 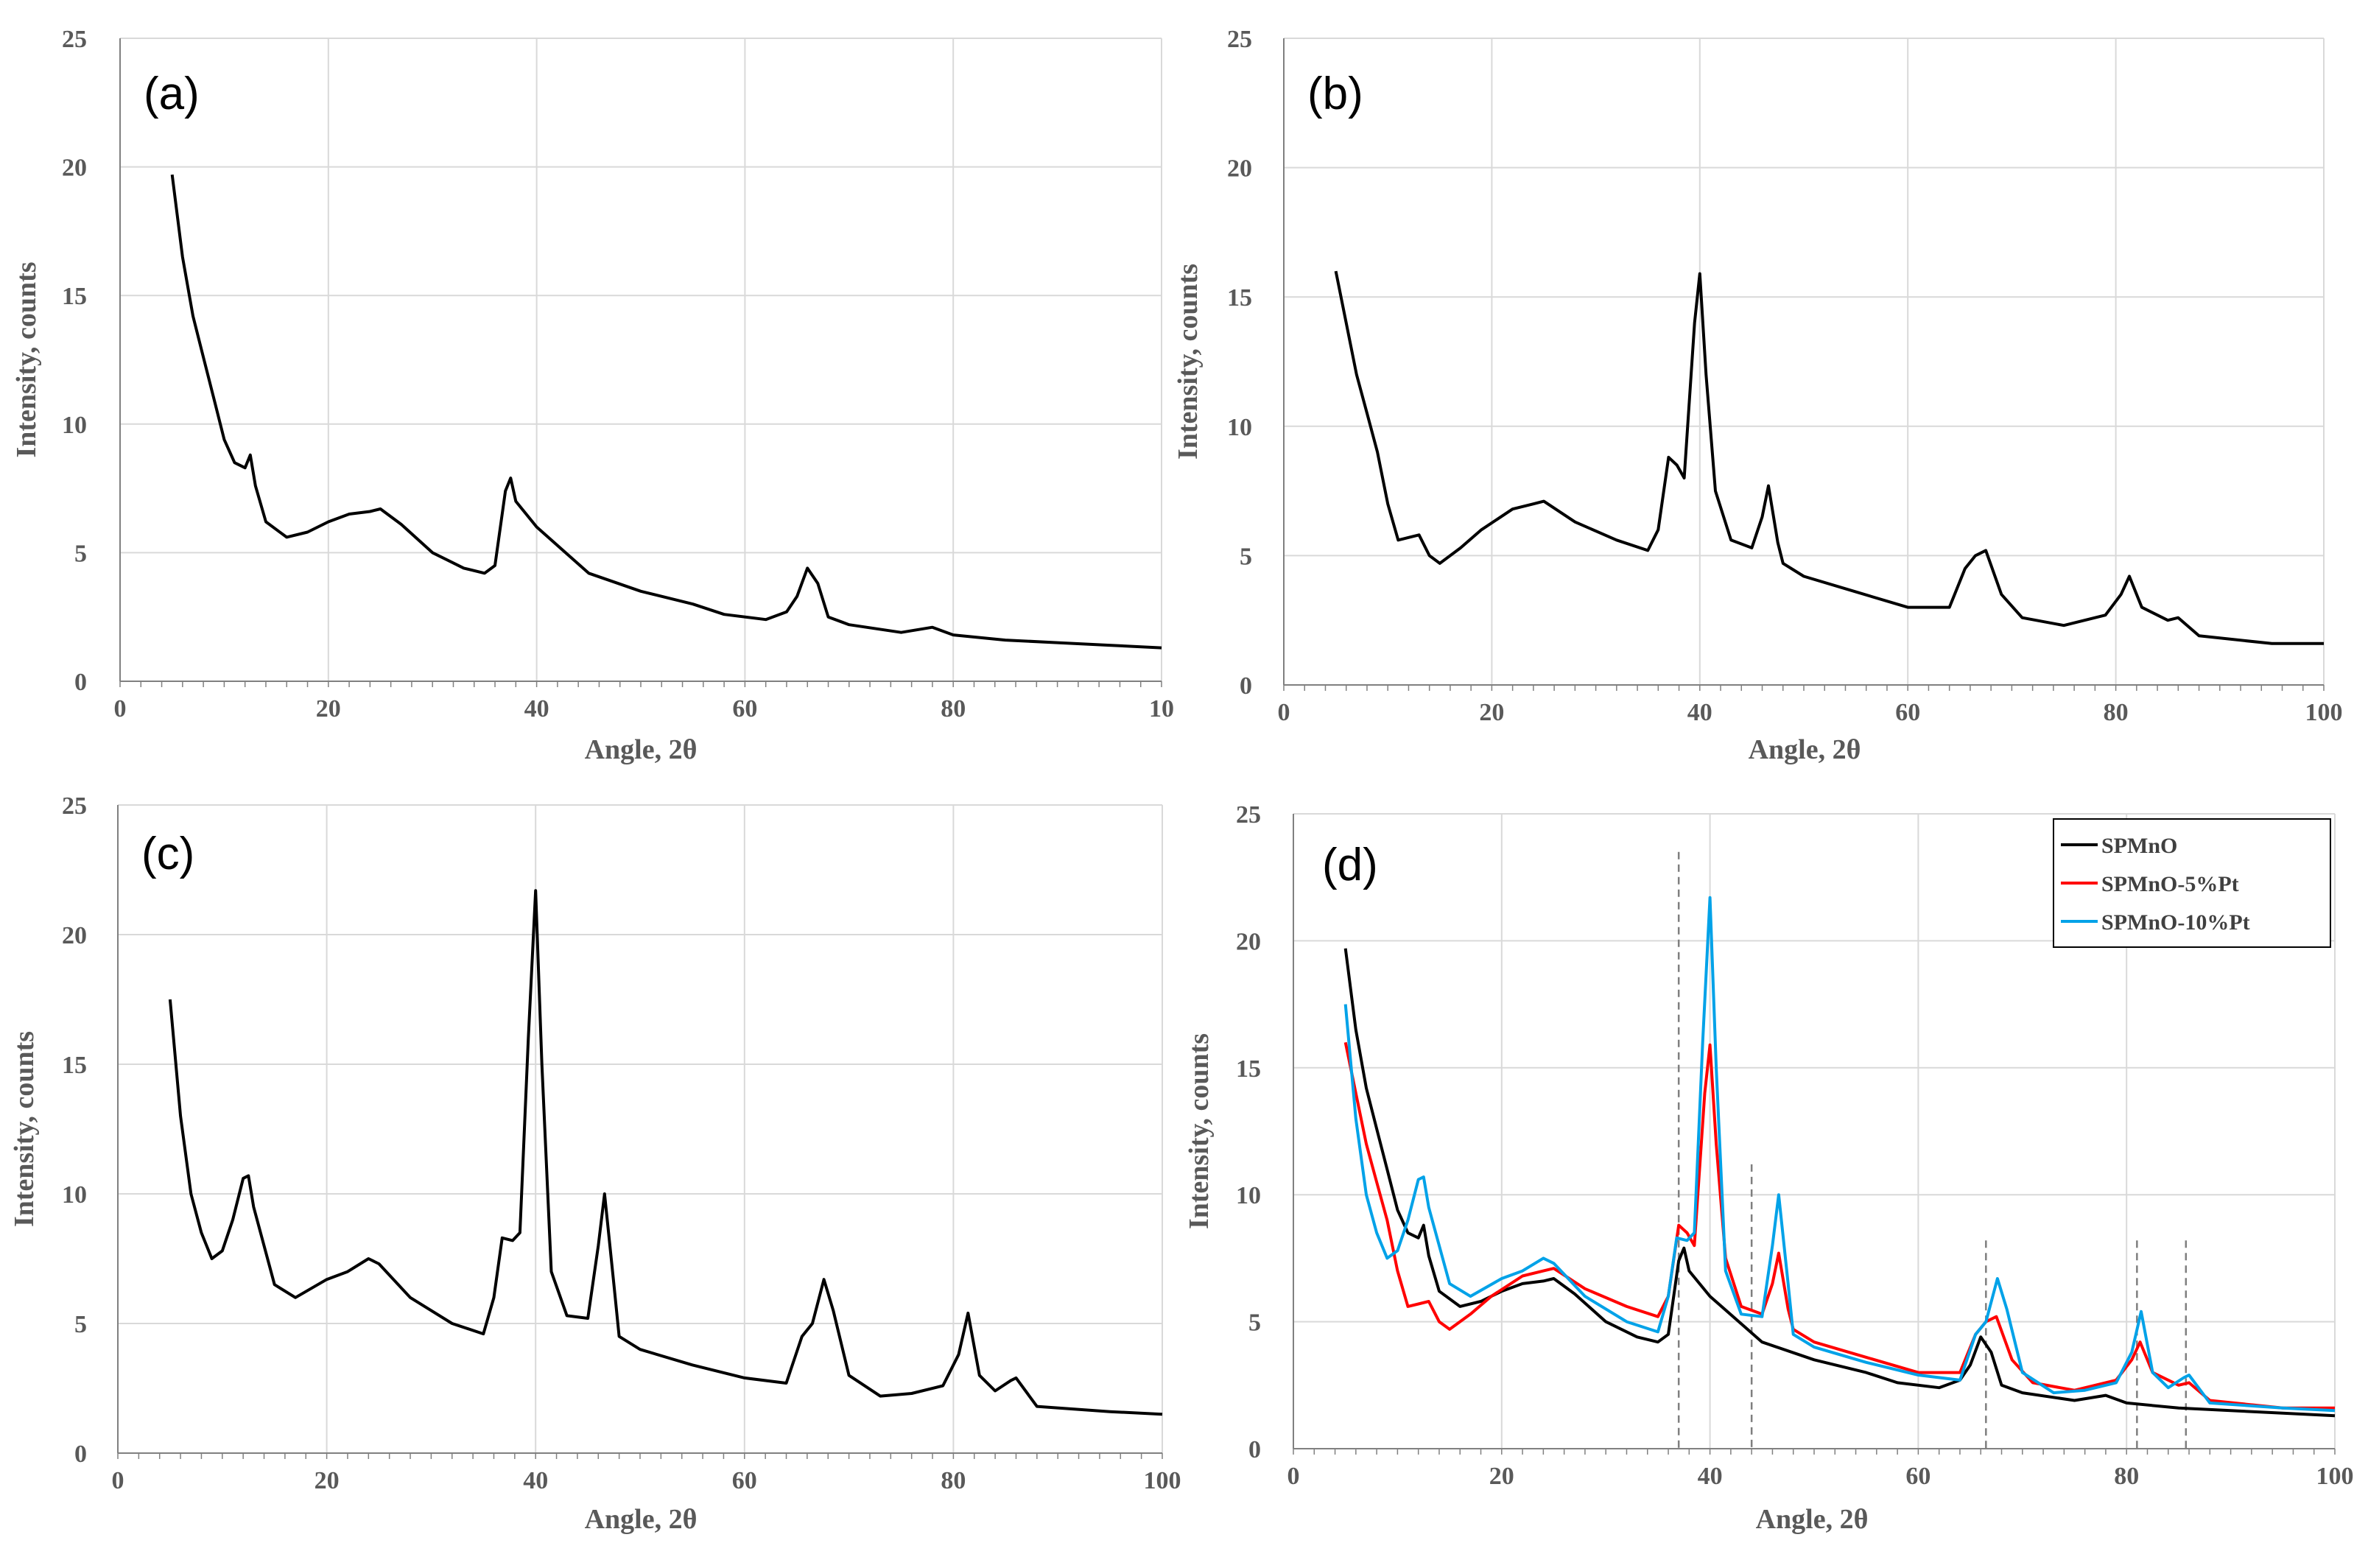 I want to click on legend-entry: SPMnO-5%Pt, so click(x=2170, y=884).